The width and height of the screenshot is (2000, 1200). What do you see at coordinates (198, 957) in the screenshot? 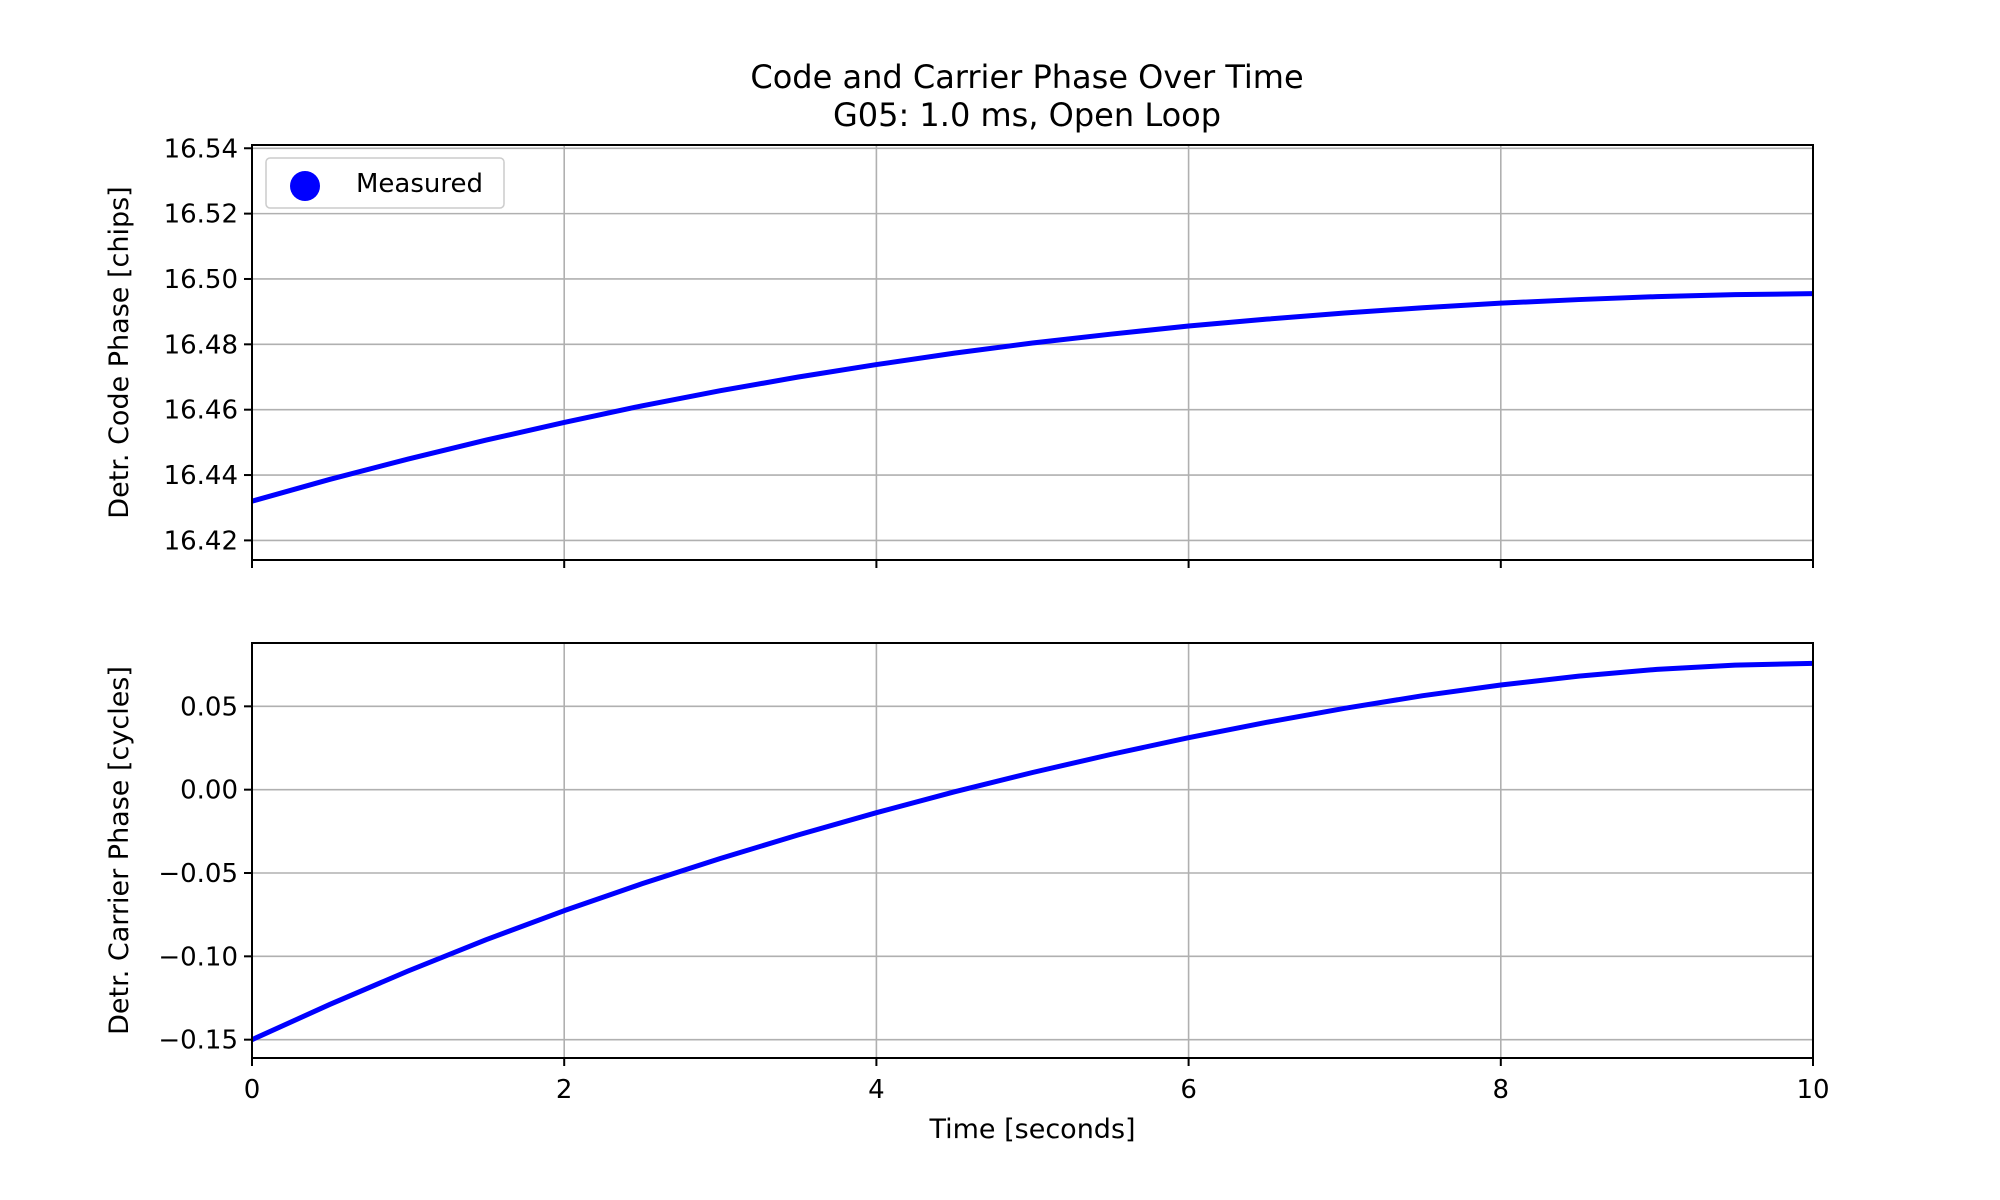
I see `y-tick-label: −0.10` at bounding box center [198, 957].